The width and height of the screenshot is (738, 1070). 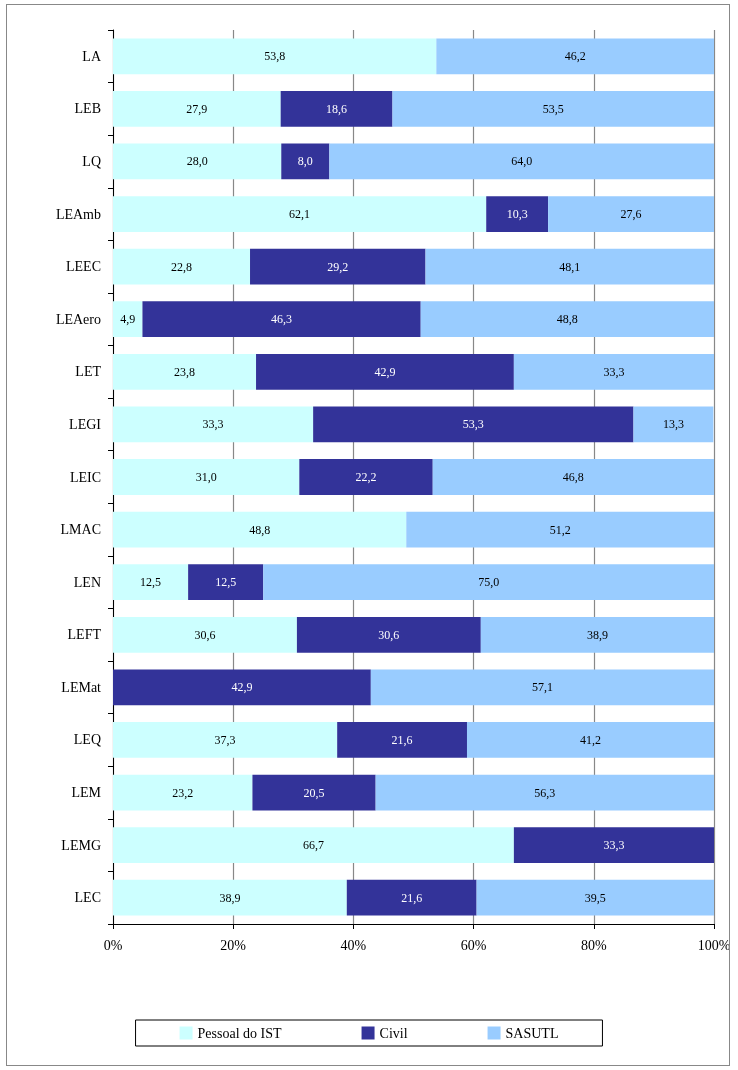 I want to click on data-label: 28,0, so click(x=197, y=161).